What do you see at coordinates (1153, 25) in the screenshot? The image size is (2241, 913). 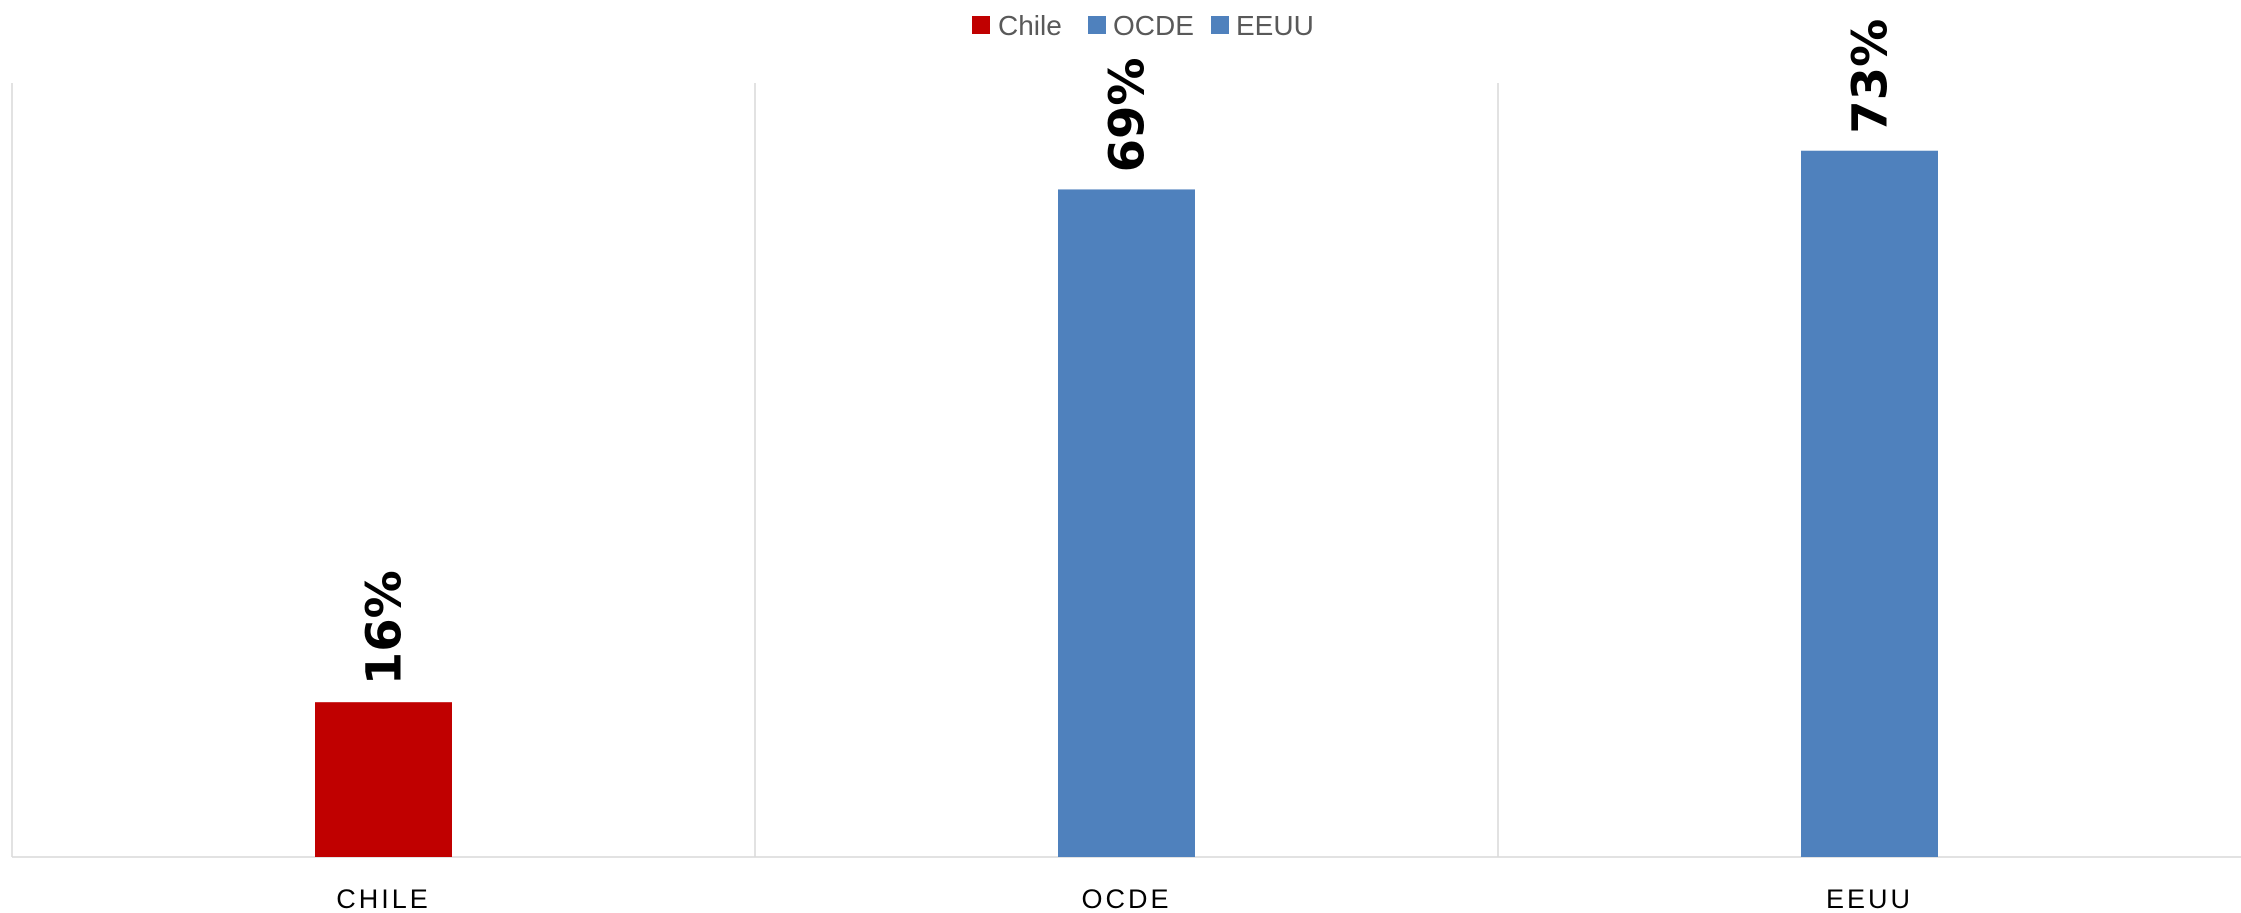 I see `legend-label-ocde: OCDE` at bounding box center [1153, 25].